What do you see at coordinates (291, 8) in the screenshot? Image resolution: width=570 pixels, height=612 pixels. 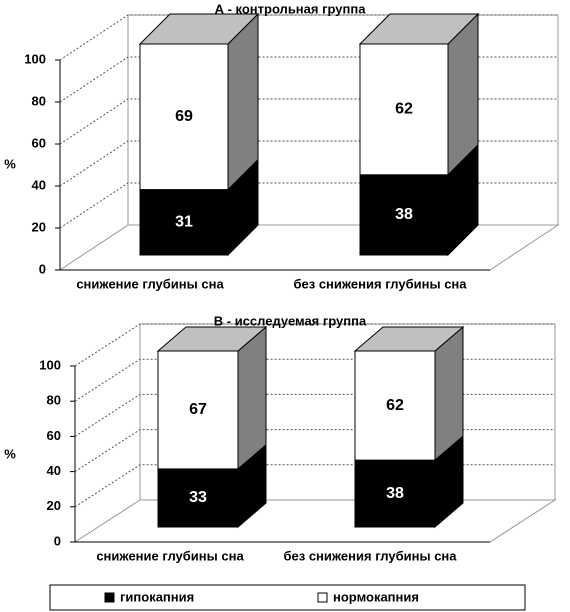 I see `chart-title: А - контрольная группа` at bounding box center [291, 8].